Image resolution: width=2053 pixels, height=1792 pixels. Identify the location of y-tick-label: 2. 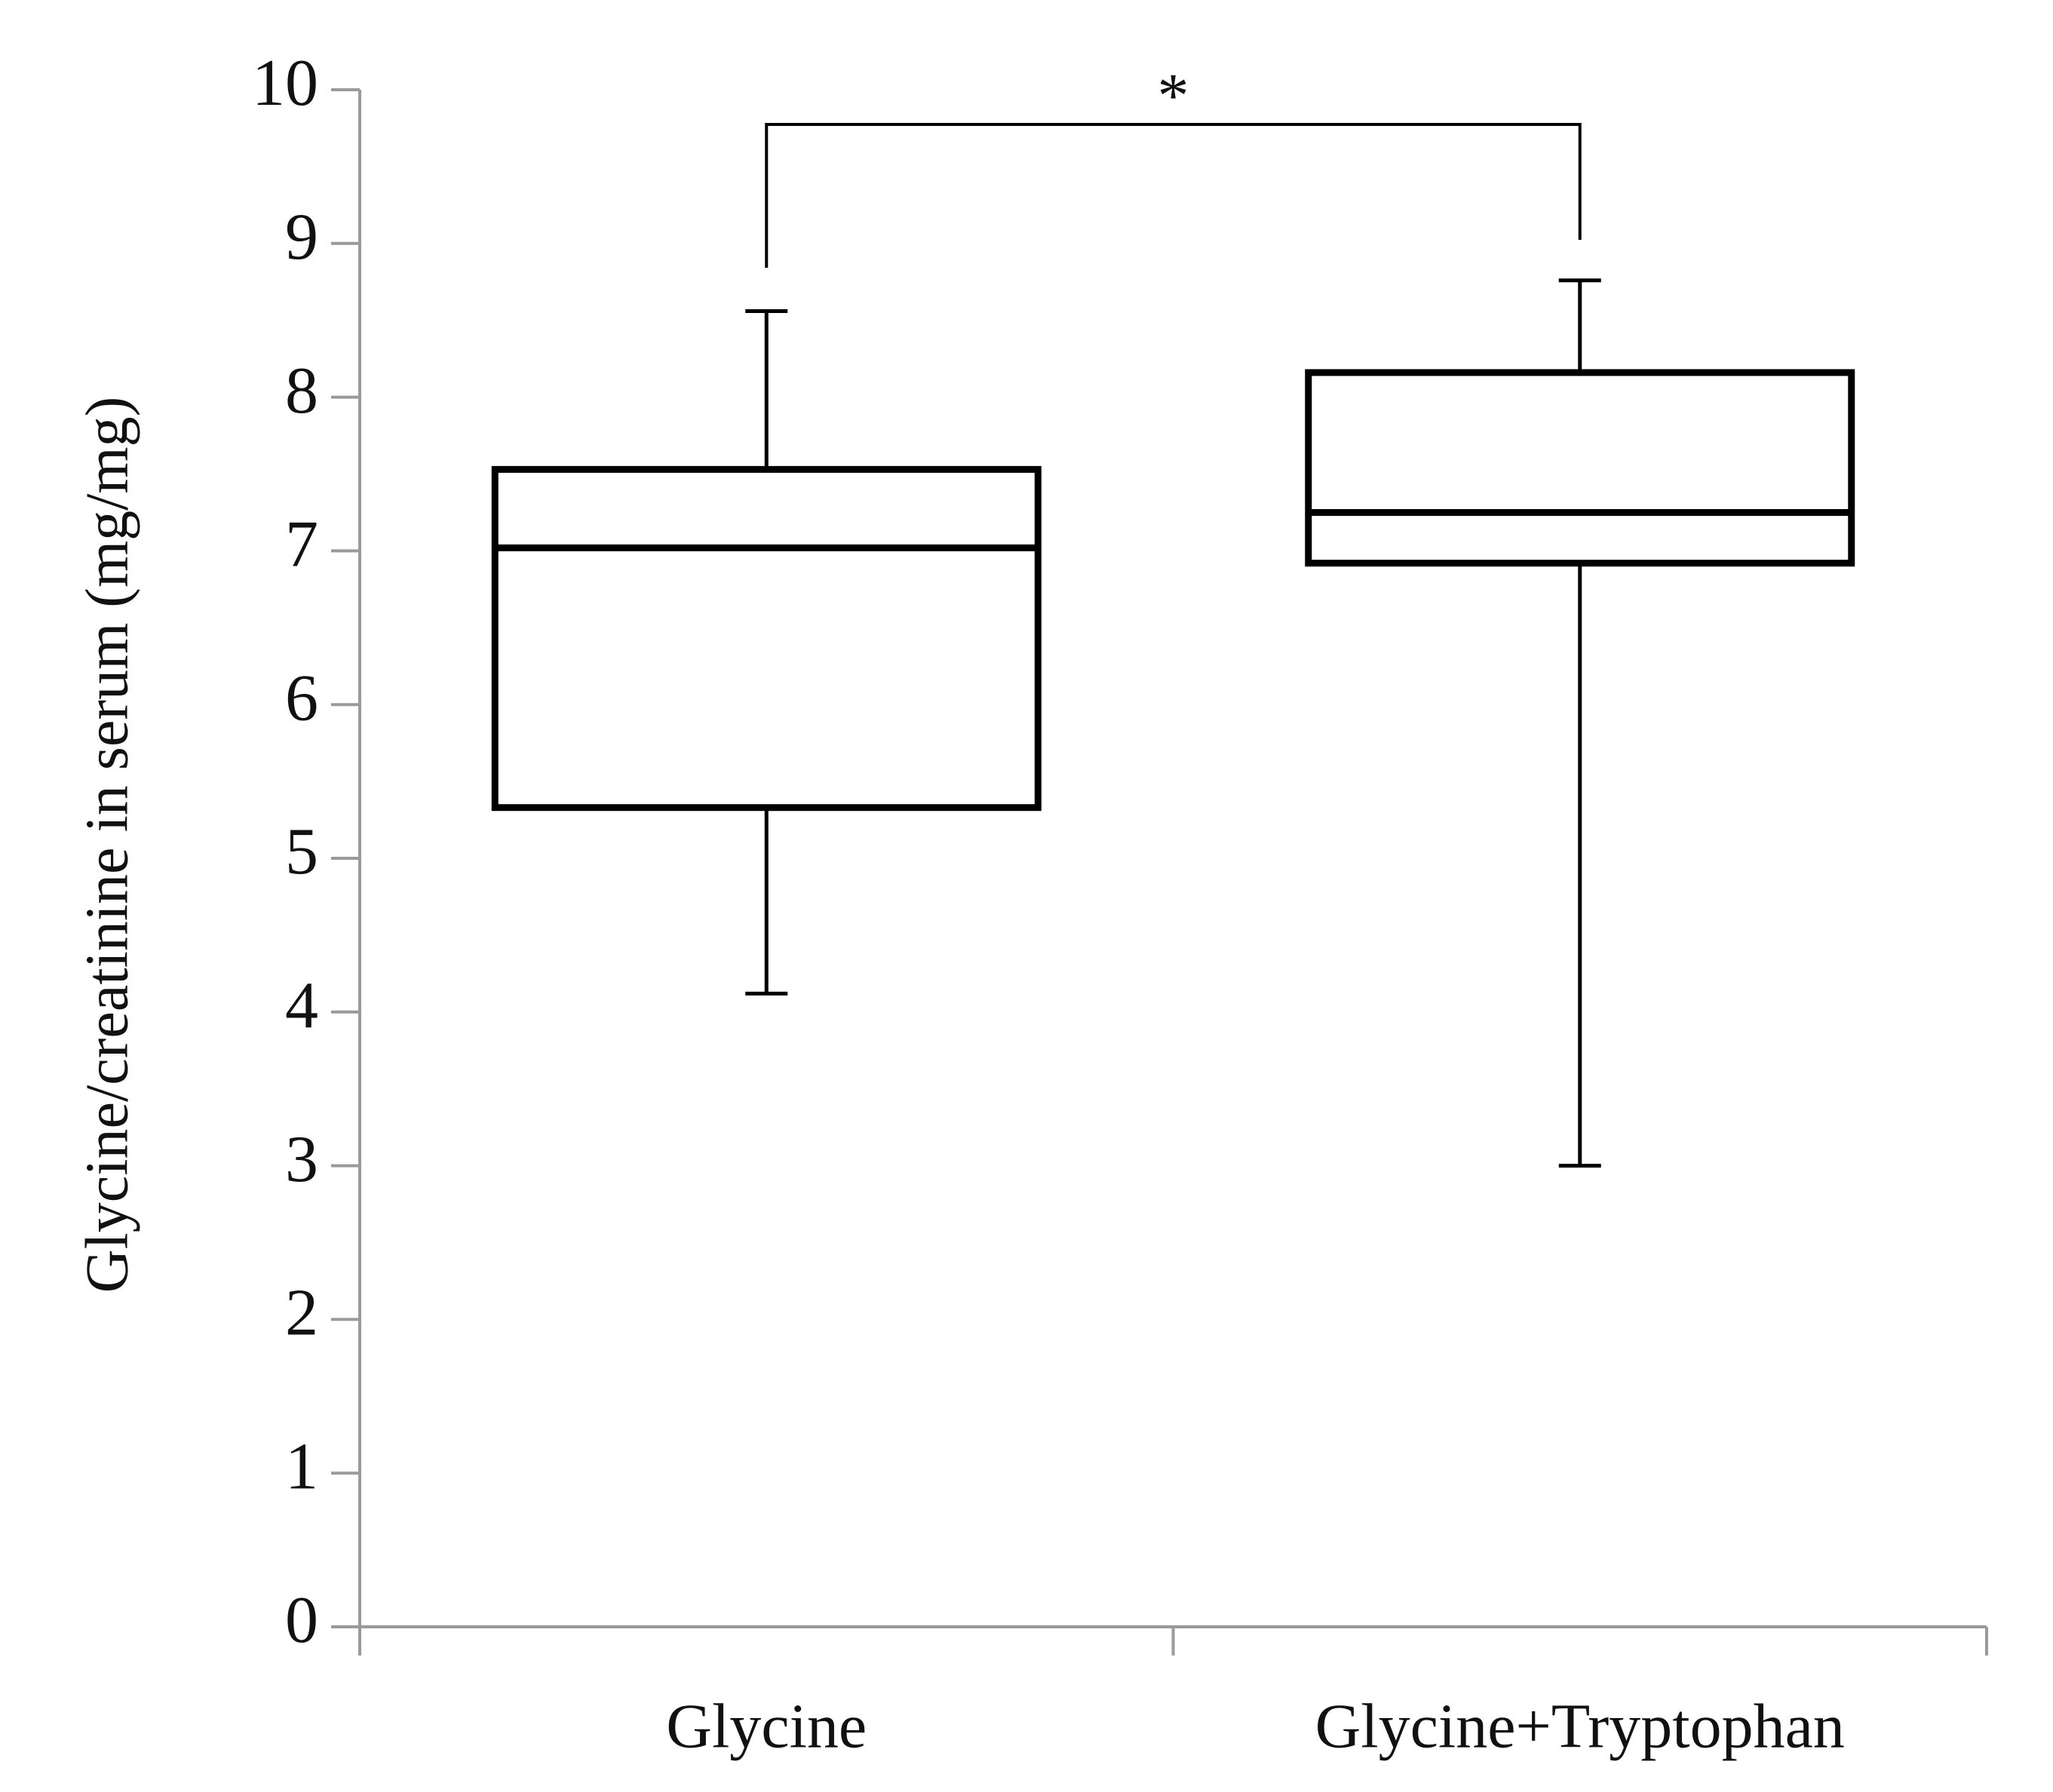
(301, 1313).